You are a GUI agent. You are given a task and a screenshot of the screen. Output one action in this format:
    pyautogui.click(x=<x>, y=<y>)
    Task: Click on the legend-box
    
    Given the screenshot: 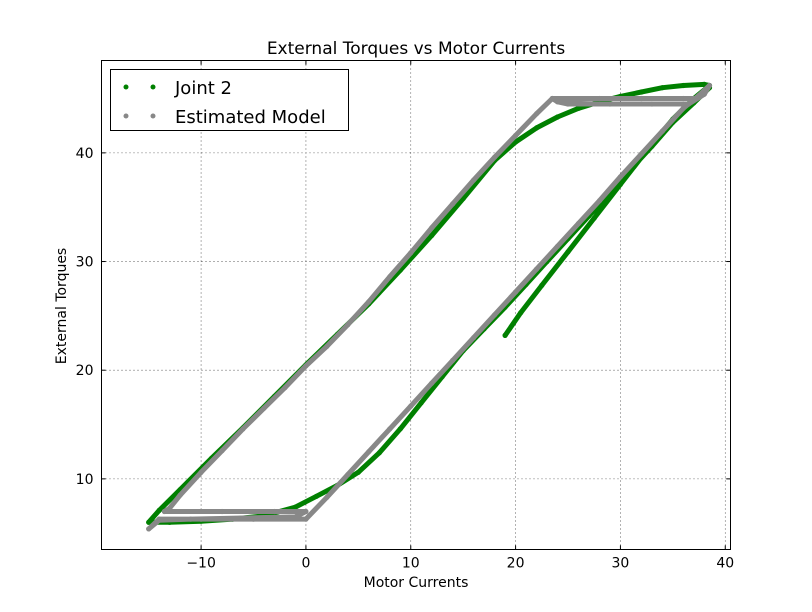 What is the action you would take?
    pyautogui.click(x=229, y=100)
    